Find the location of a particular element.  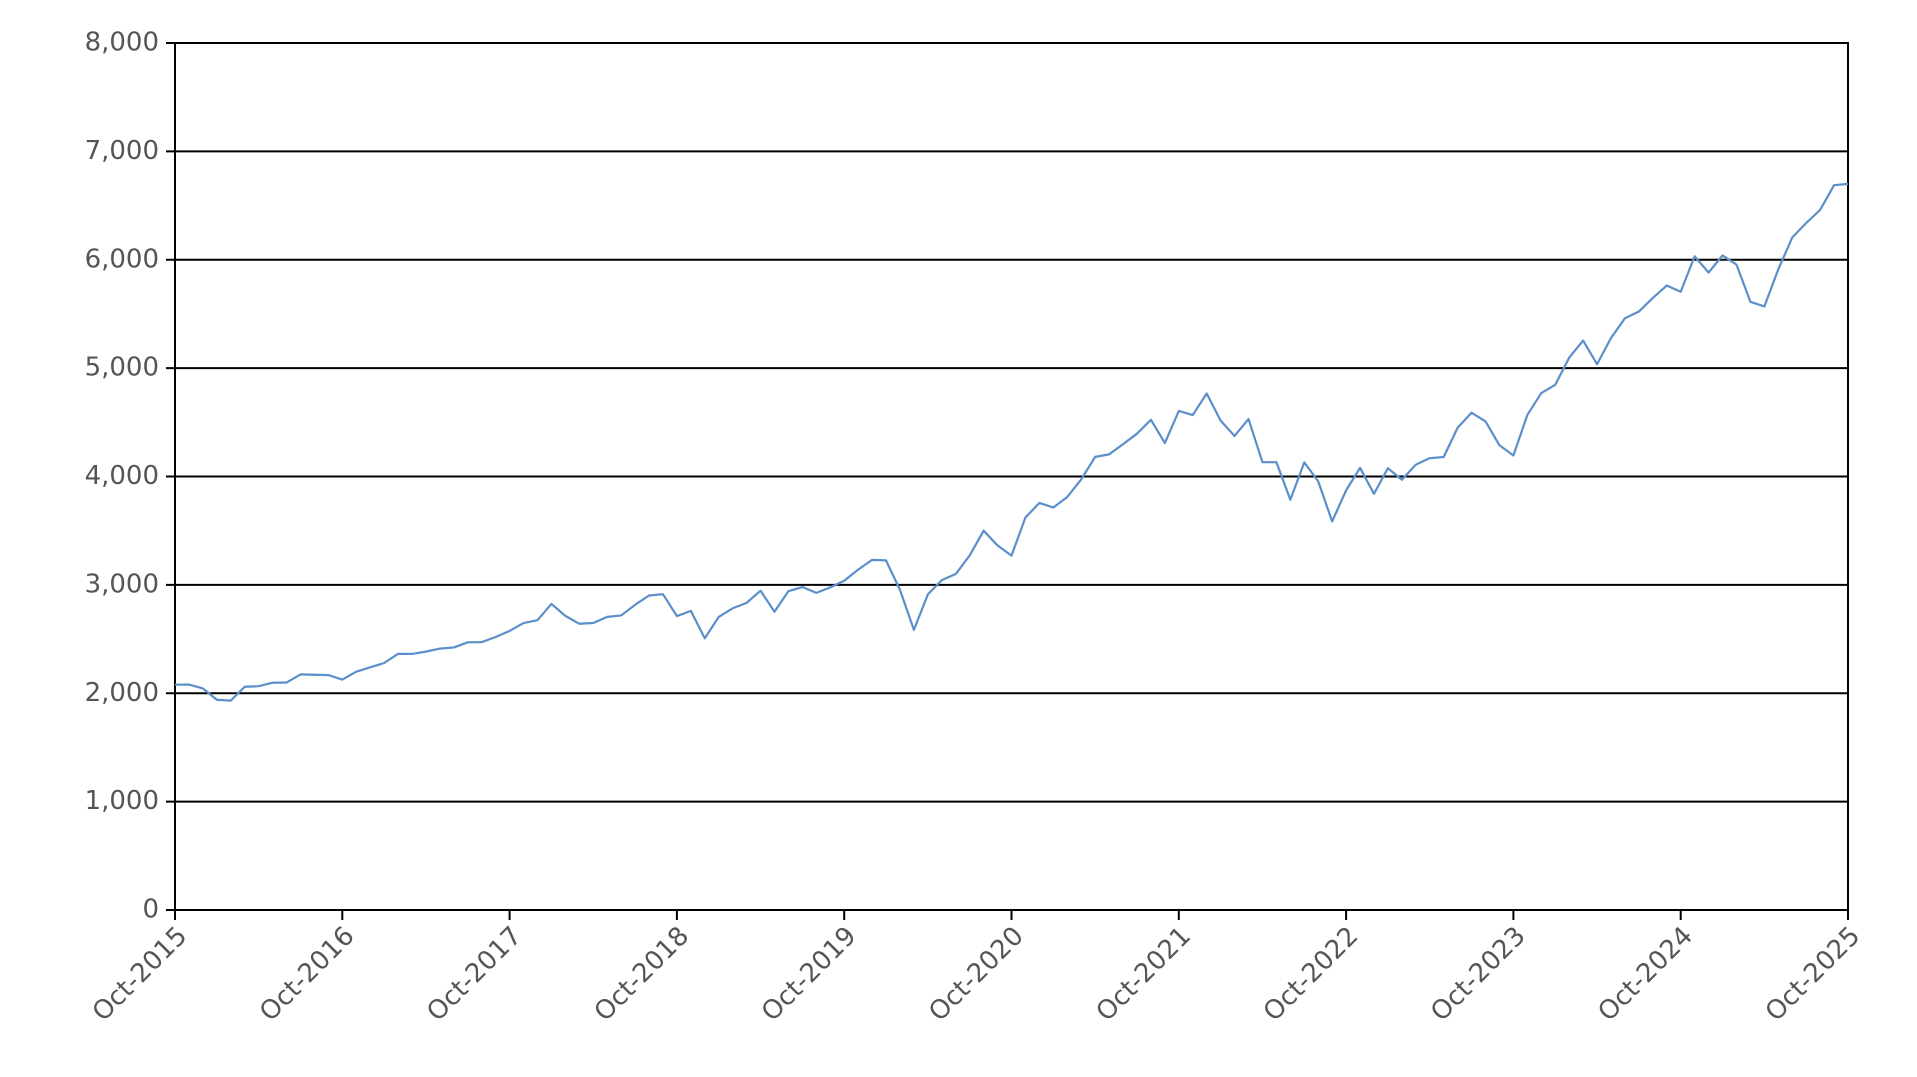

x-tick-label: Oct-2021 is located at coordinates (1144, 974).